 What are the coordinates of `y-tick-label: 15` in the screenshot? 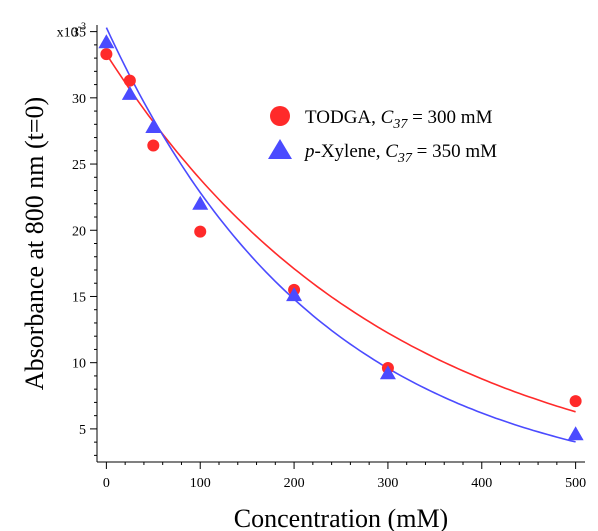 It's located at (79, 297).